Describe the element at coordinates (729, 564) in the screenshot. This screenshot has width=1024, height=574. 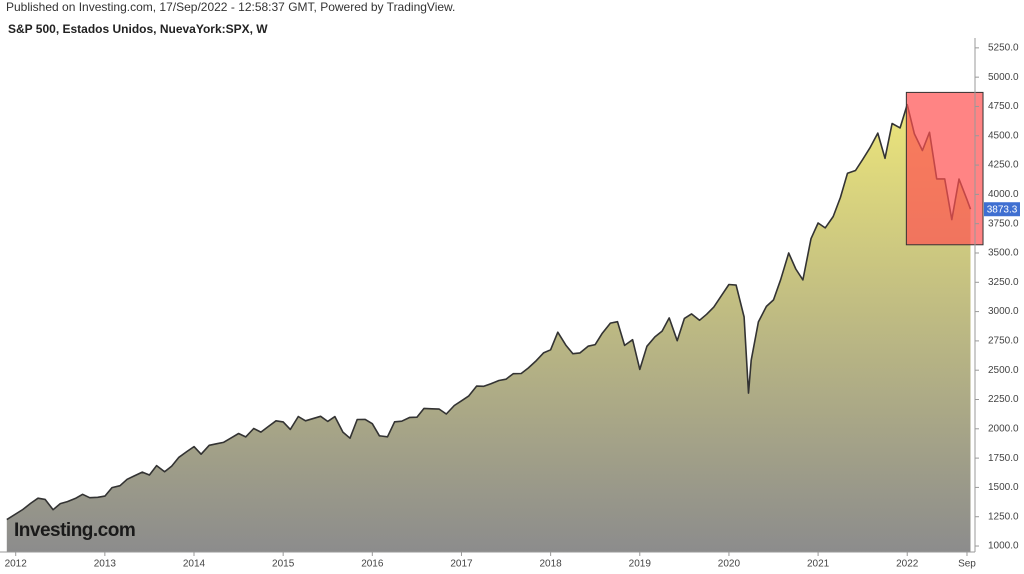
I see `x-tick-label: 2020` at that location.